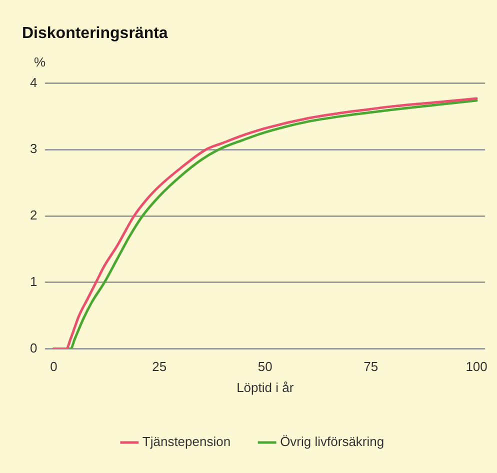  Describe the element at coordinates (265, 387) in the screenshot. I see `x-axis-title: Löptid i år` at that location.